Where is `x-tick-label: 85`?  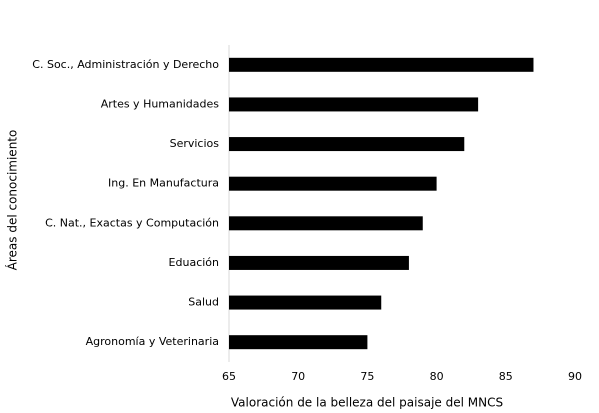 x-tick-label: 85 is located at coordinates (506, 376).